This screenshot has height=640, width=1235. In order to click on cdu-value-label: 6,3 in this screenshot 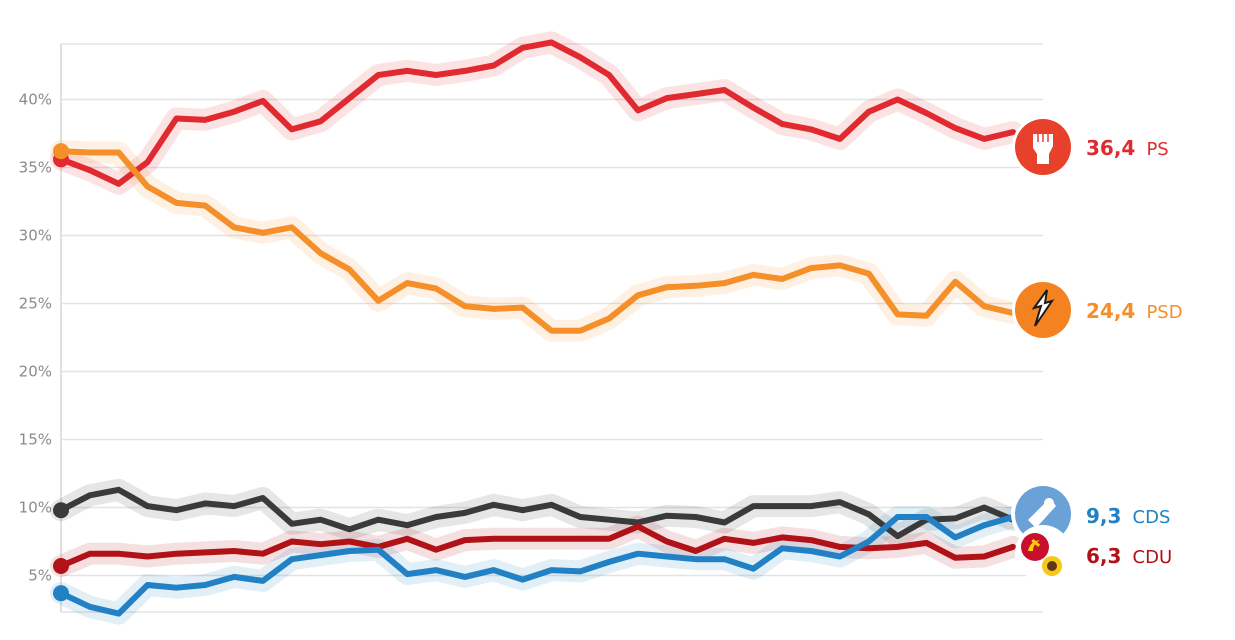, I will do `click(1103, 556)`.